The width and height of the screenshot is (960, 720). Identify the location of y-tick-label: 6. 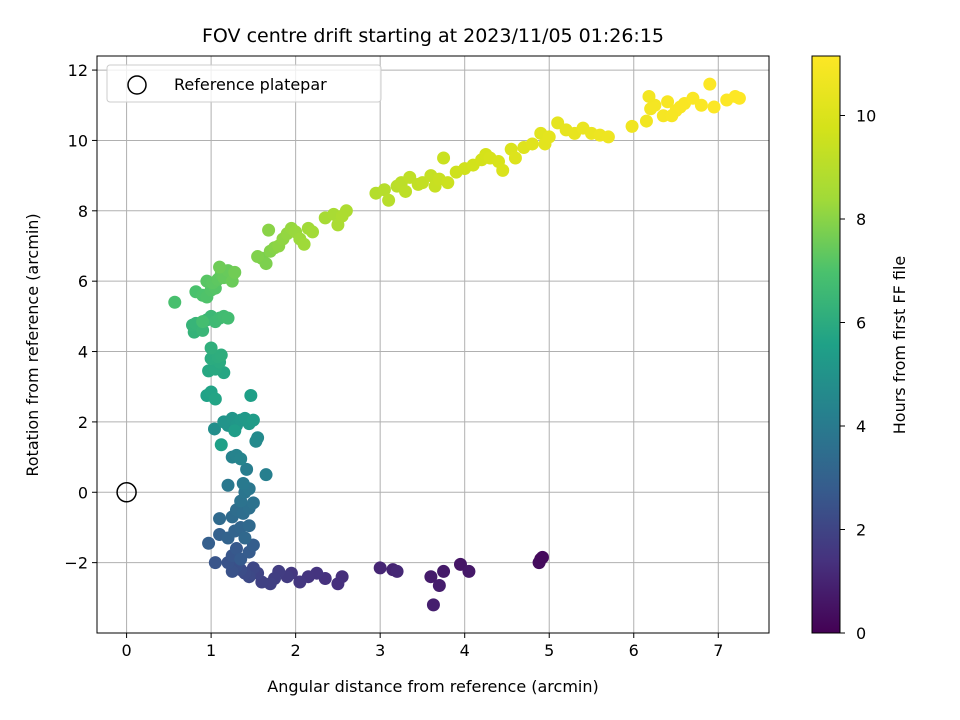
(83, 281).